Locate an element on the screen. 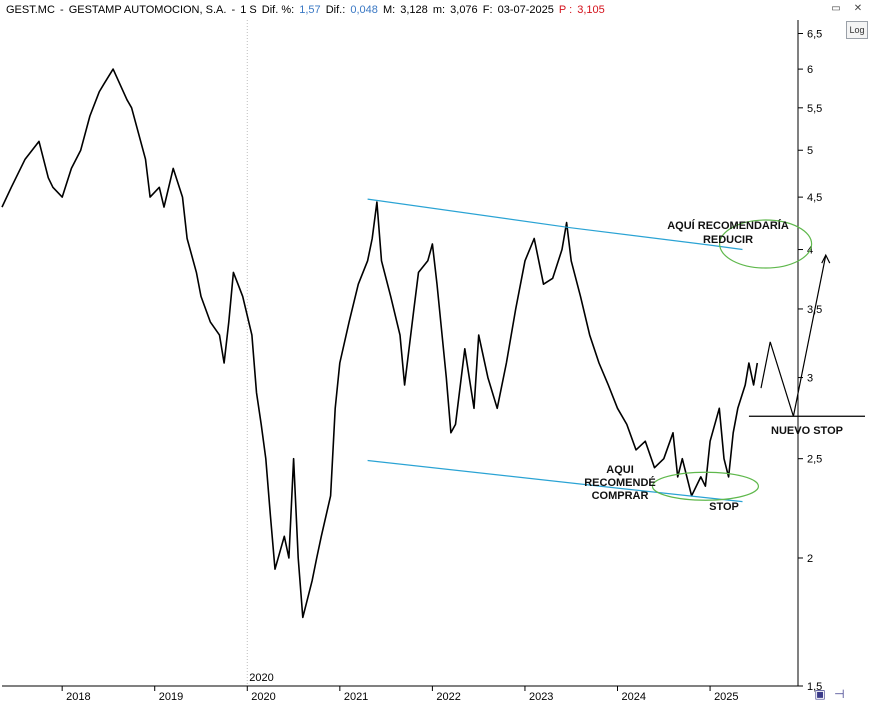 This screenshot has width=870, height=706. dif-pct-label: Dif. %: is located at coordinates (278, 10).